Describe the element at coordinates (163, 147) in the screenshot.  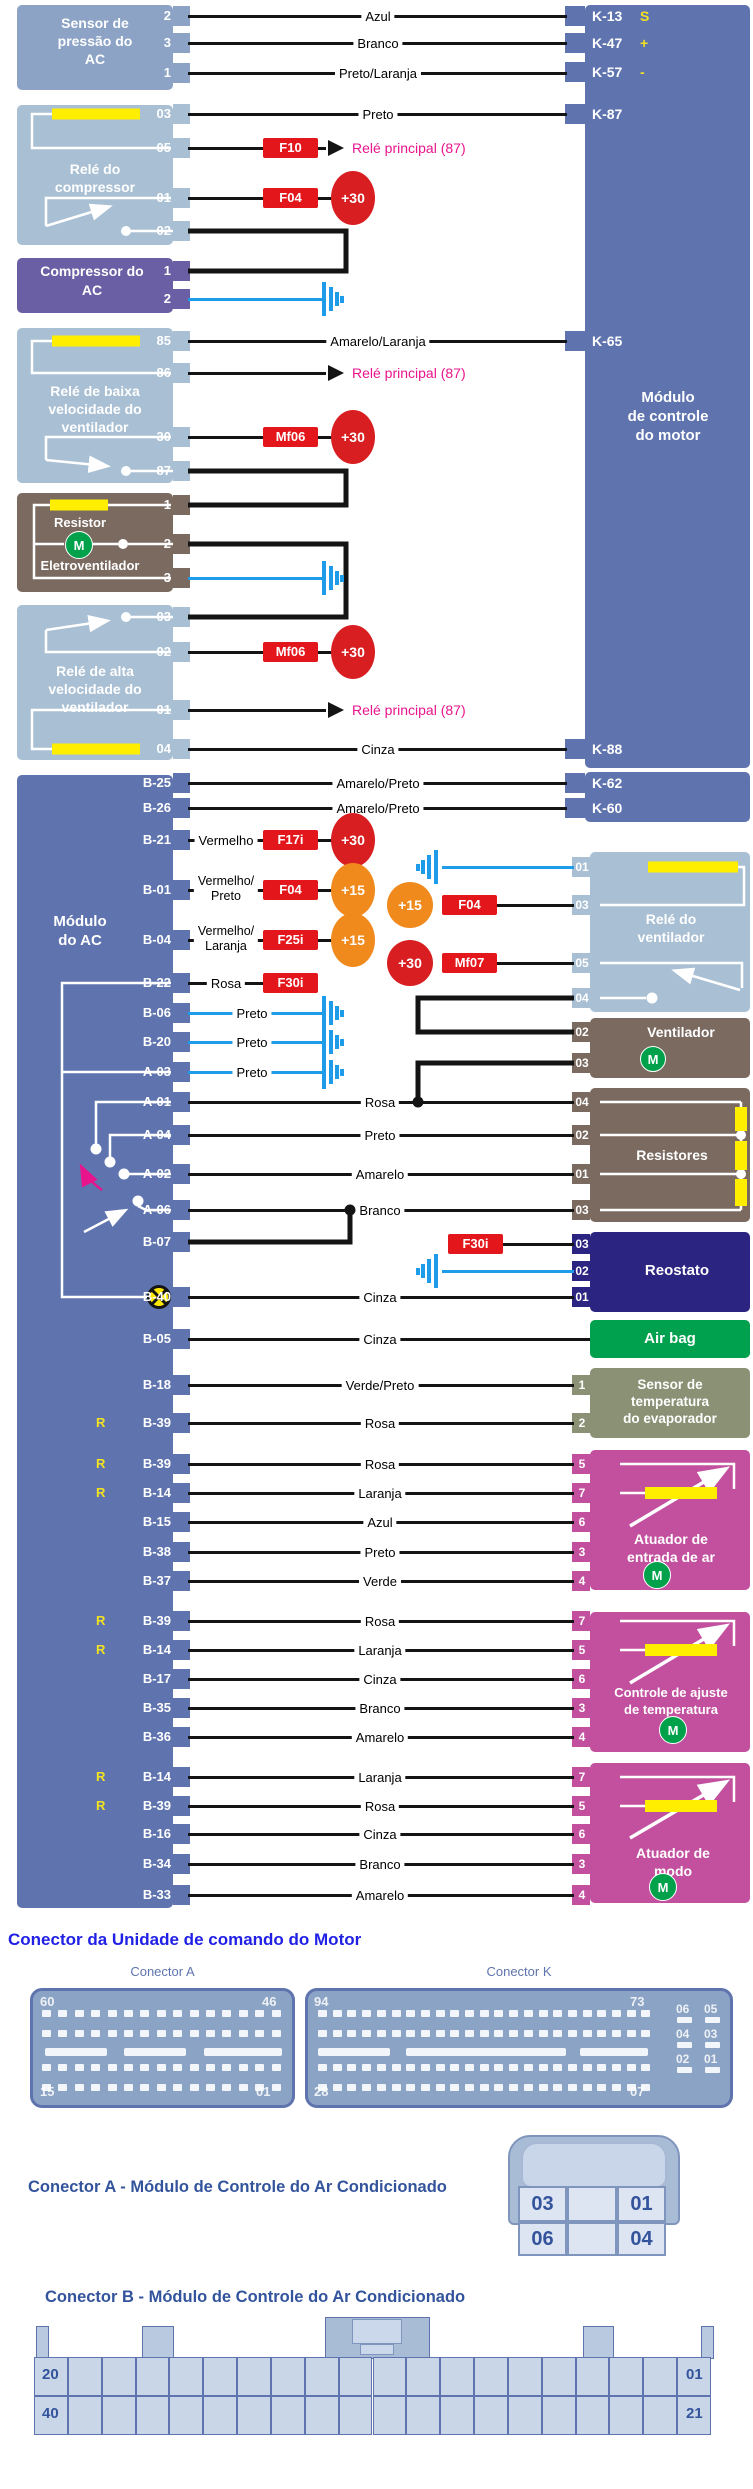
I see `pin-label: 05` at that location.